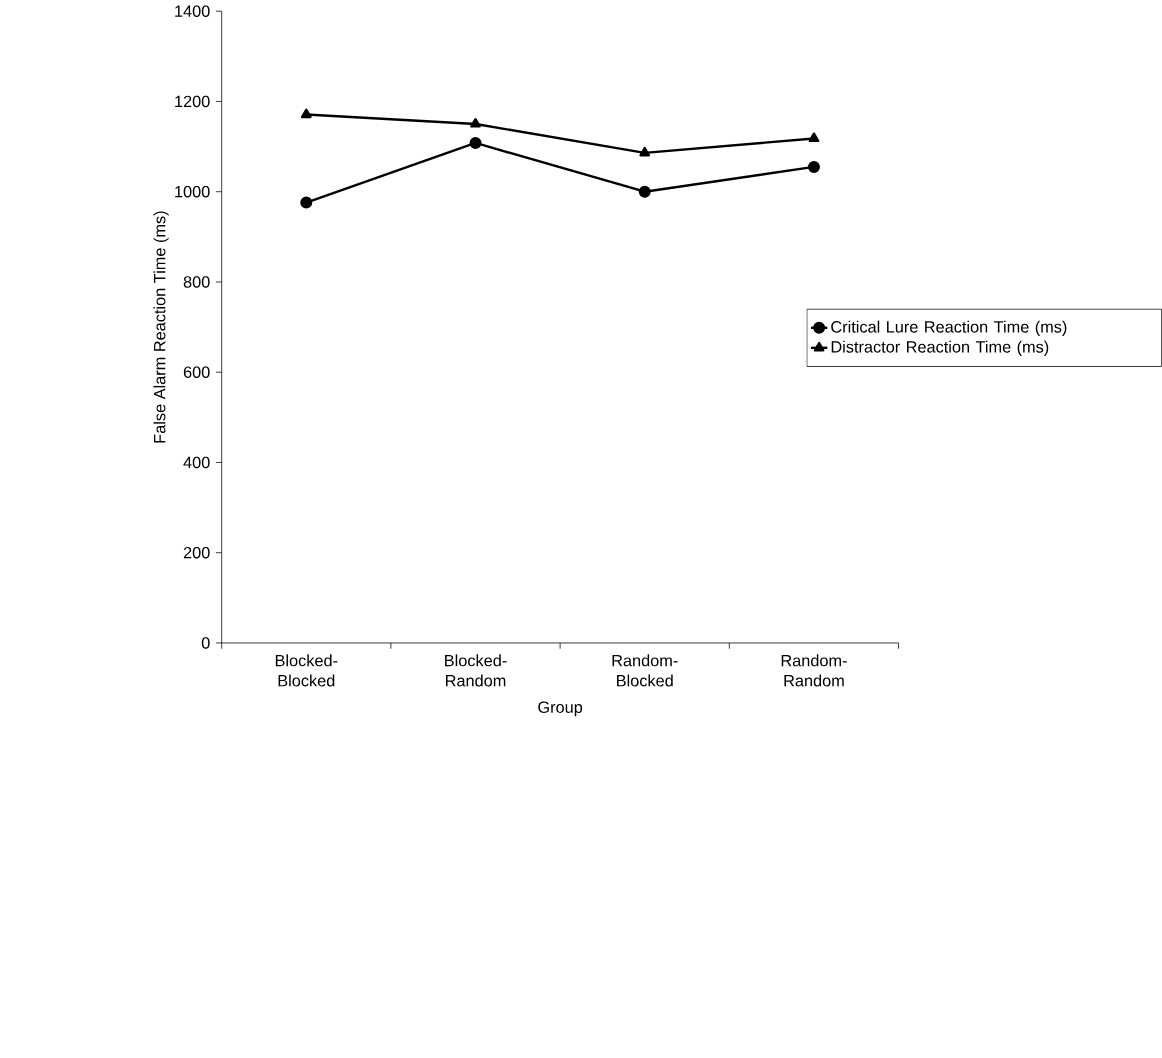 The height and width of the screenshot is (1058, 1162). What do you see at coordinates (560, 709) in the screenshot?
I see `x-axis-title: Group` at bounding box center [560, 709].